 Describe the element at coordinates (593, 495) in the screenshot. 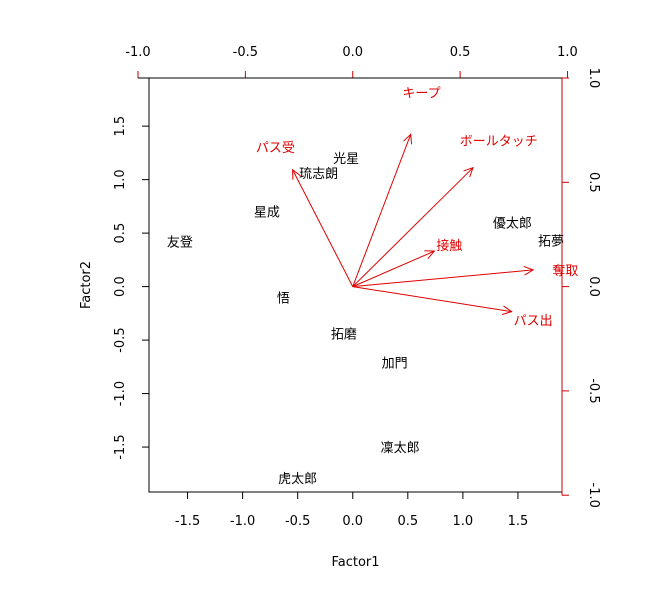

I see `right-tick-label: -1.0` at that location.